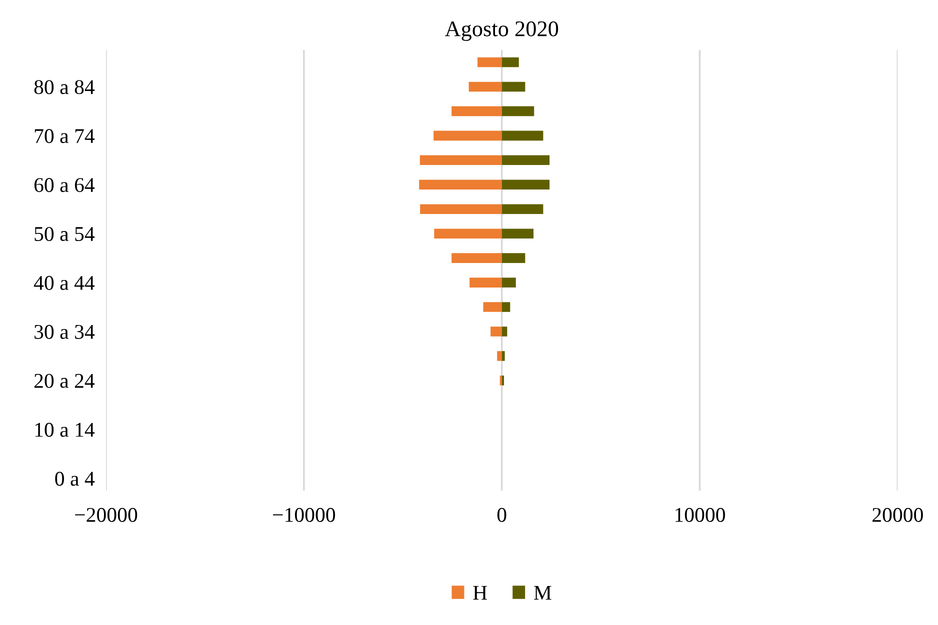 The image size is (938, 625). Describe the element at coordinates (897, 515) in the screenshot. I see `x-tick-label: 20000` at that location.